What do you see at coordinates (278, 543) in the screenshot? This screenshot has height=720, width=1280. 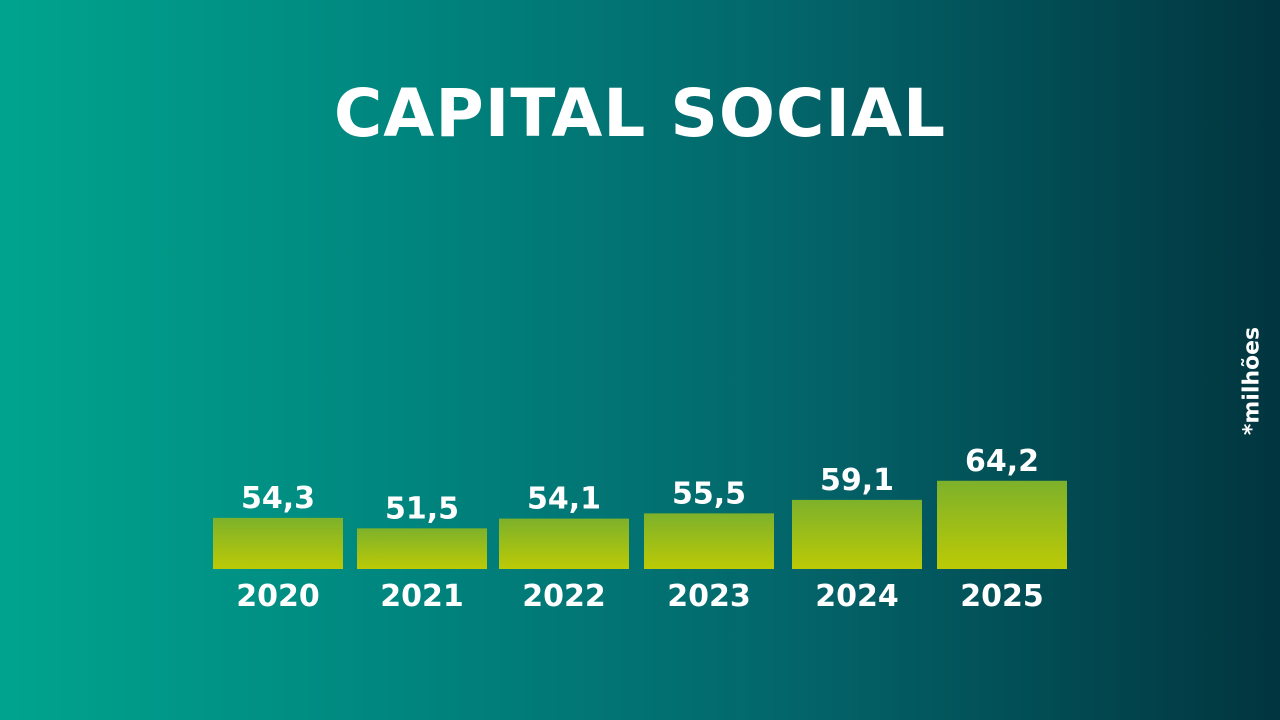 I see `bar-2020` at bounding box center [278, 543].